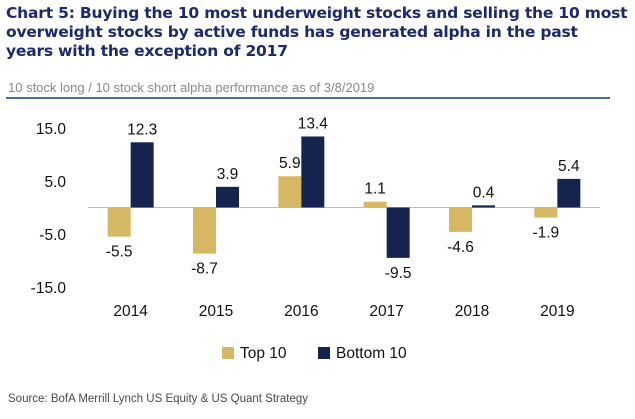 Image resolution: width=635 pixels, height=419 pixels. I want to click on legend-label-bottom10: Bottom 10, so click(371, 353).